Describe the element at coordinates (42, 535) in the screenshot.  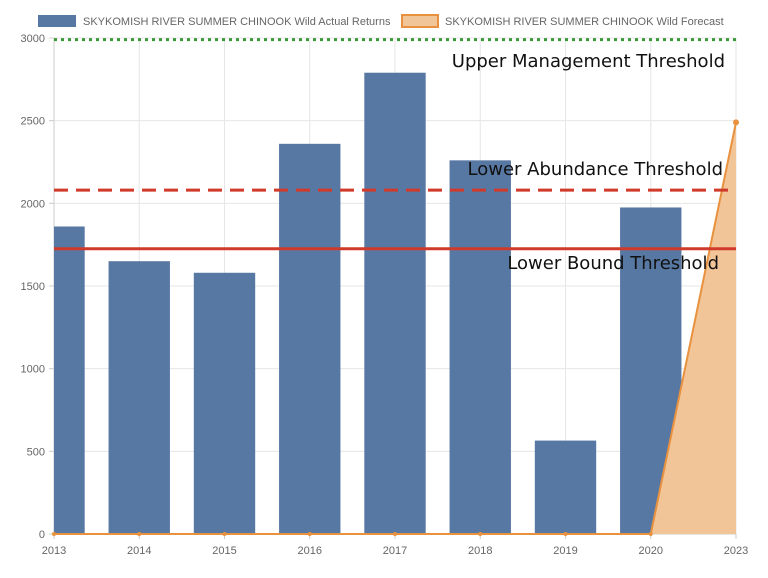
I see `y-tick-label: 0` at that location.